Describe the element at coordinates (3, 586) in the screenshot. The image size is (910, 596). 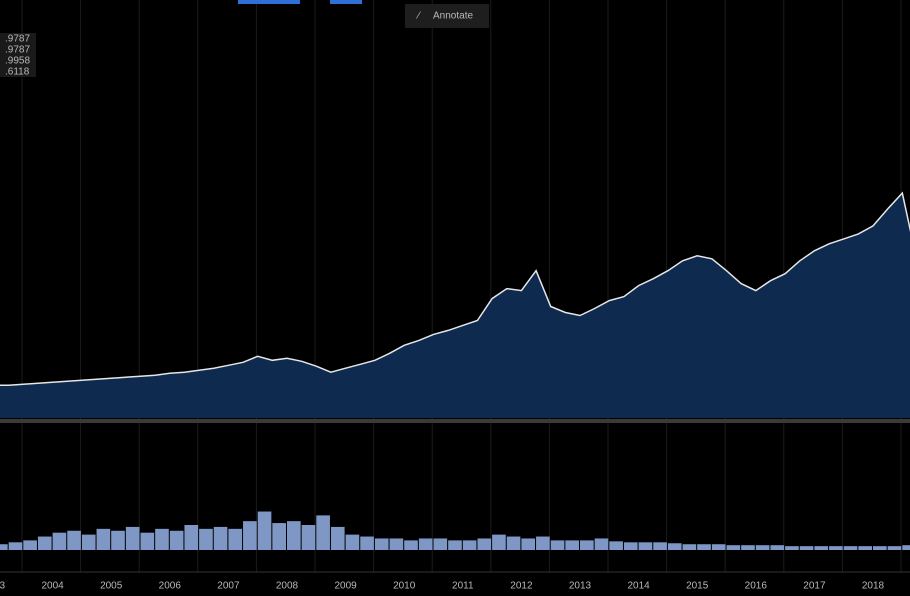
I see `x-tick-label: 2003` at that location.